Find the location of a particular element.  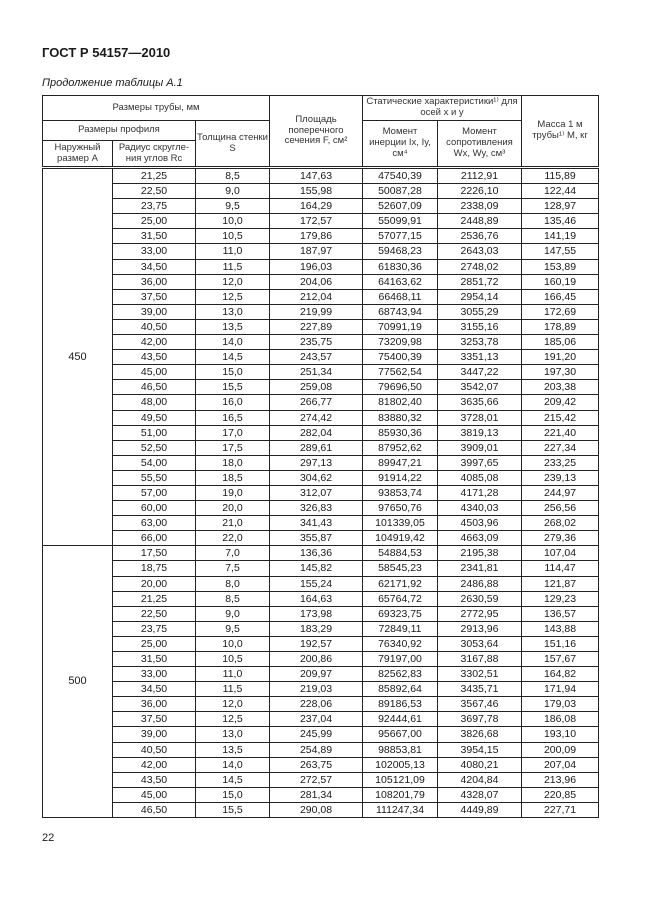

table-row: 25,00 10,0 172,57 55099,91 2448,89 135,46 is located at coordinates (321, 221).